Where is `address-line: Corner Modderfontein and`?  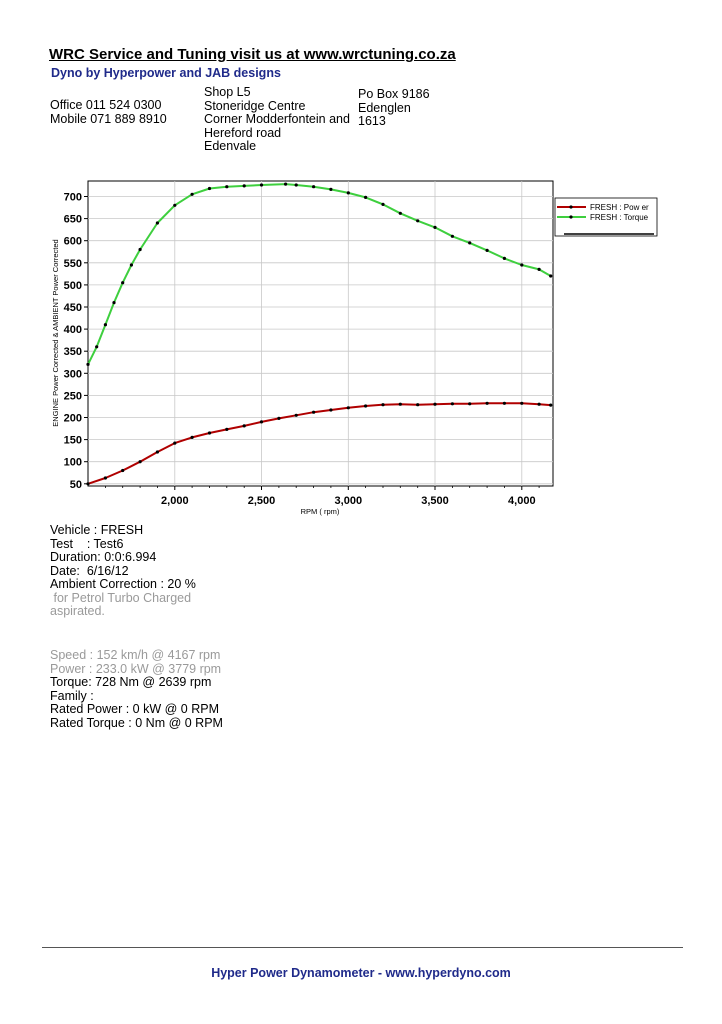
address-line: Corner Modderfontein and is located at coordinates (277, 119).